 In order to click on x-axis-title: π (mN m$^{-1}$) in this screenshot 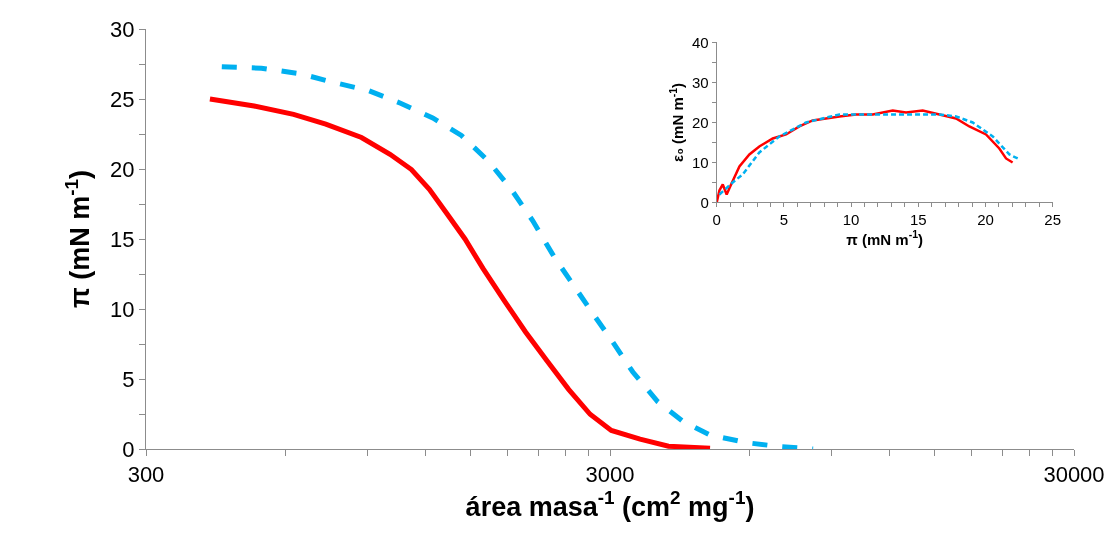, I will do `click(885, 238)`.